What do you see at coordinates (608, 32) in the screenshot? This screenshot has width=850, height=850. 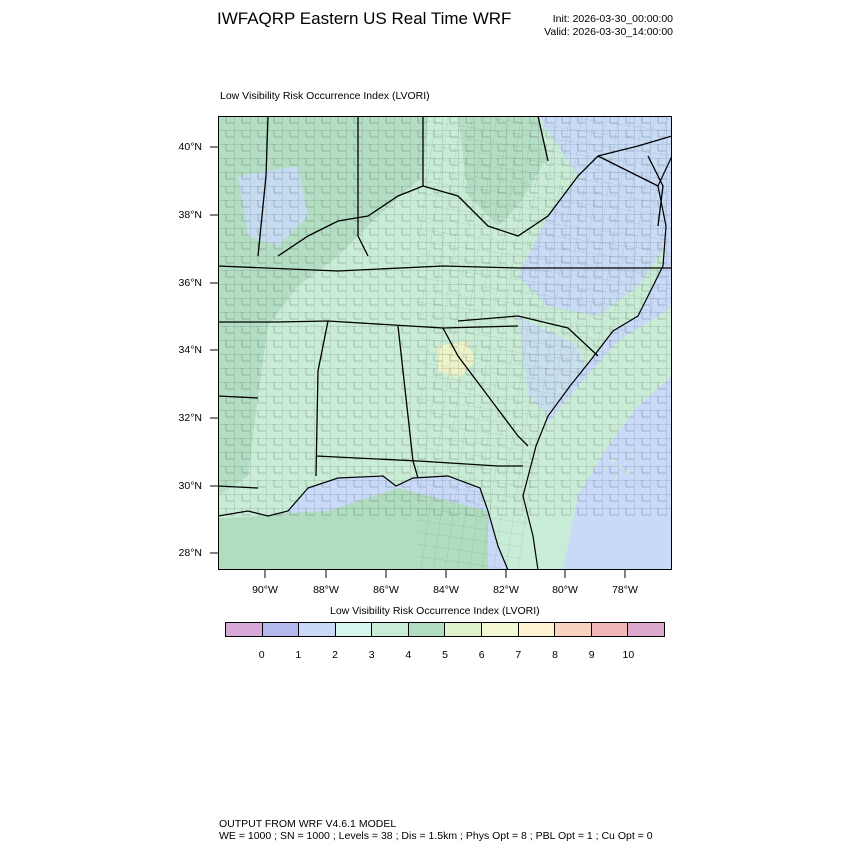 I see `valid-time: Valid: 2026-03-30_14:00:00` at bounding box center [608, 32].